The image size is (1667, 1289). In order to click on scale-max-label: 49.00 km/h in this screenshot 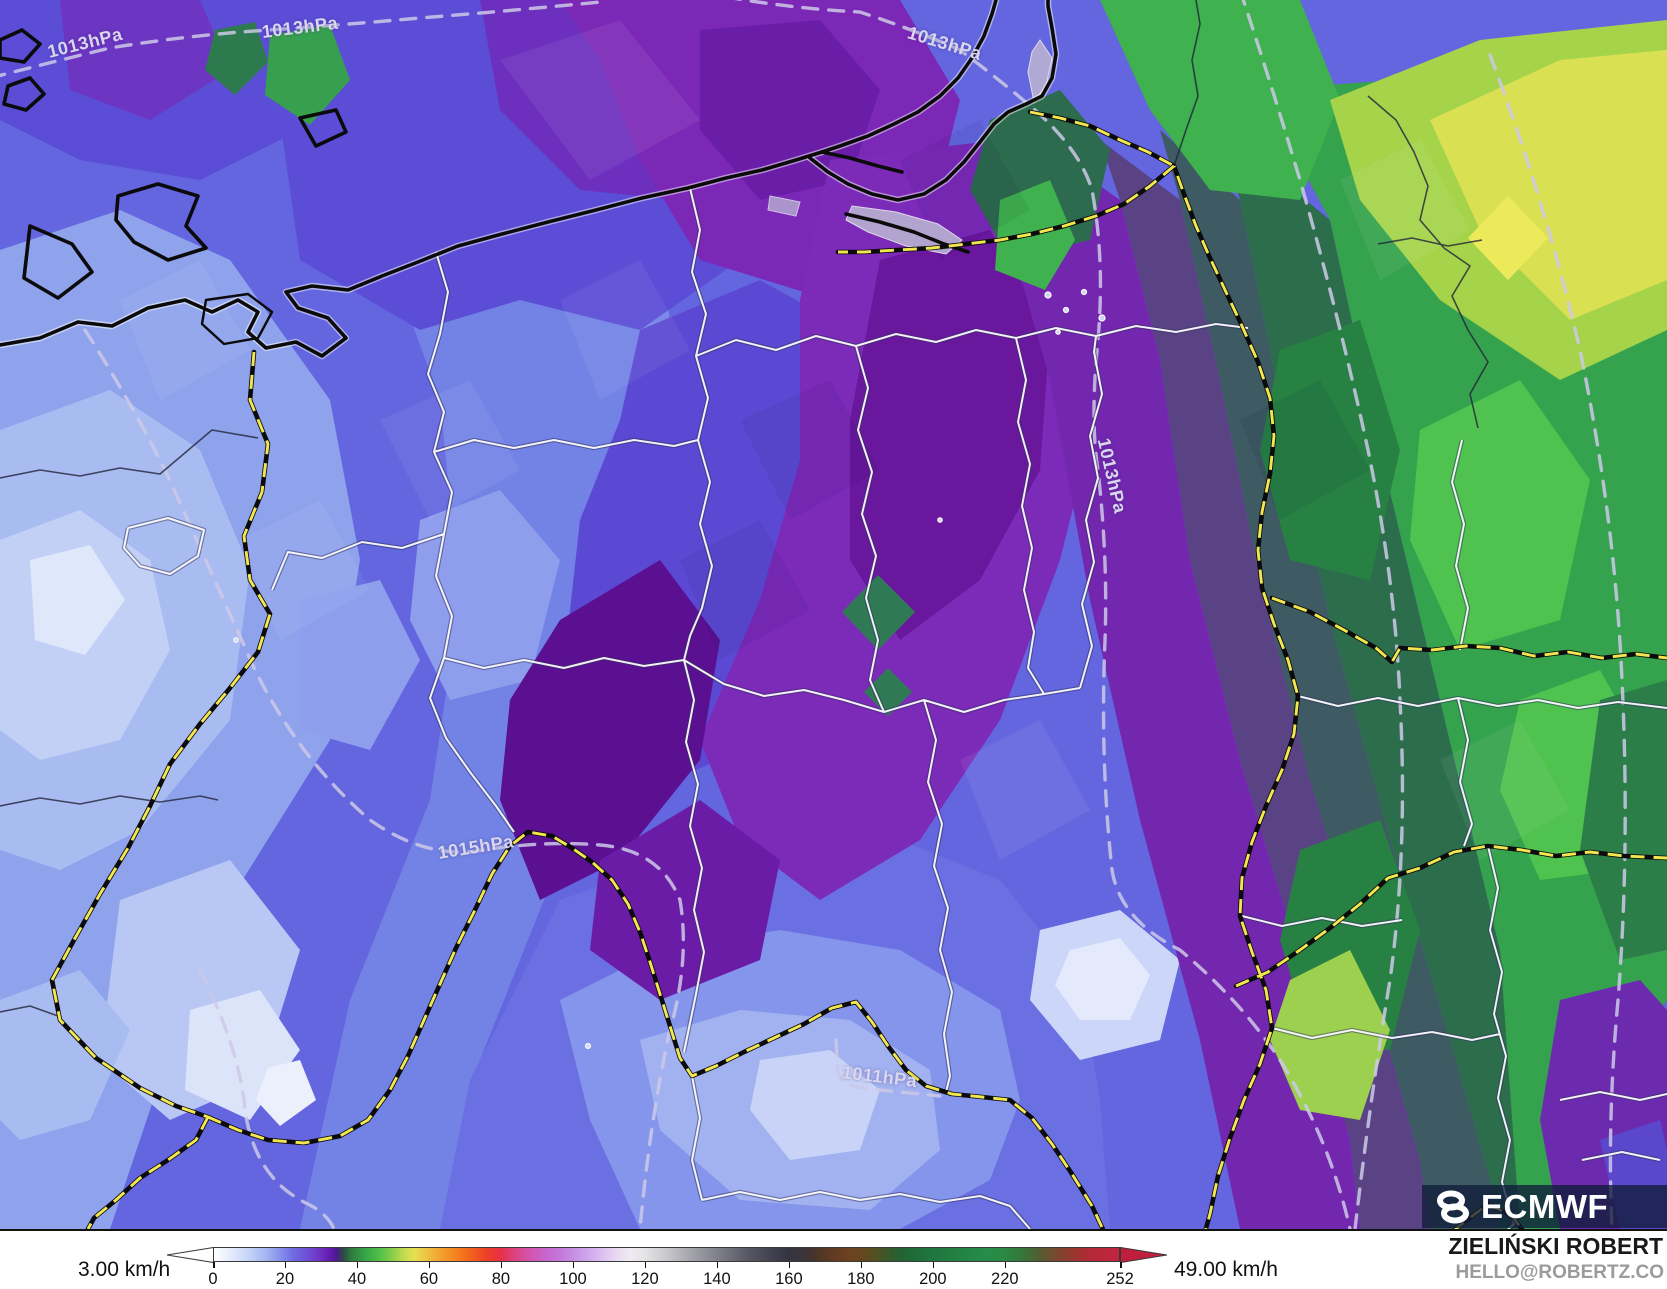, I will do `click(1226, 1269)`.